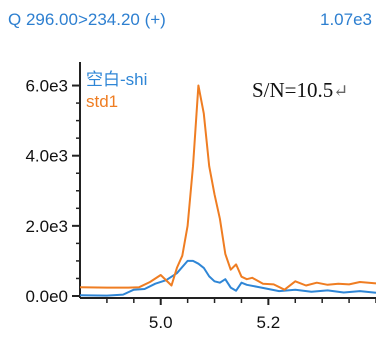  I want to click on snr-annotation: S/N=10.5↵, so click(300, 90).